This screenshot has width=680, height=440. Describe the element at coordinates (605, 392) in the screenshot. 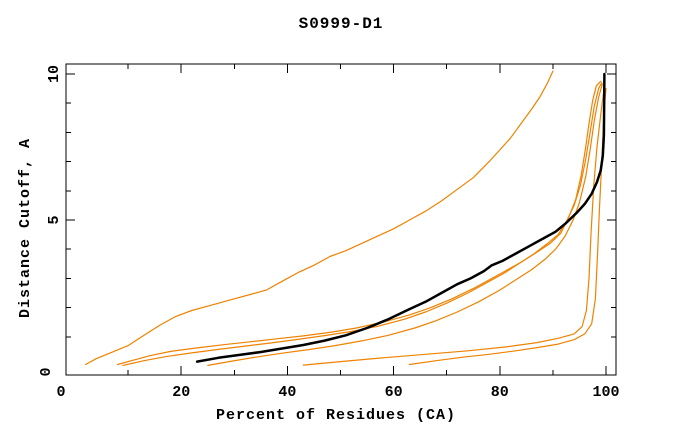

I see `x-tick-label: 100` at that location.